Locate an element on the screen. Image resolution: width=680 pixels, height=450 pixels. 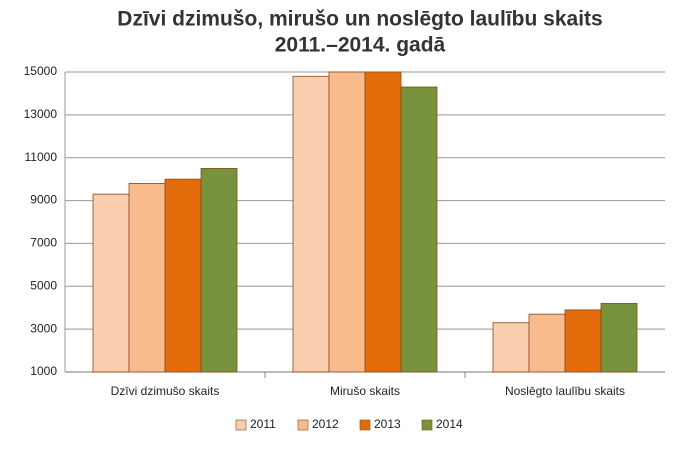
y-tick-label: 9000 is located at coordinates (43, 200).